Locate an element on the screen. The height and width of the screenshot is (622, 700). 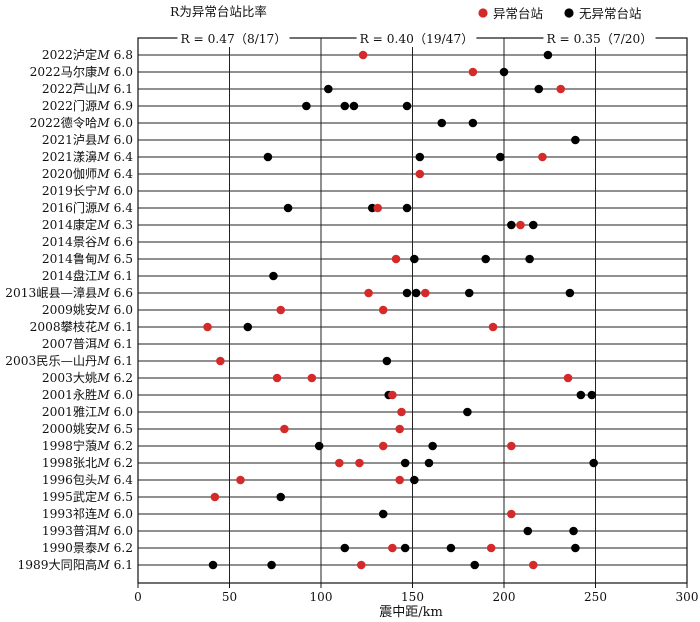
legend: 异常台站 无异常台站 is located at coordinates (560, 13).